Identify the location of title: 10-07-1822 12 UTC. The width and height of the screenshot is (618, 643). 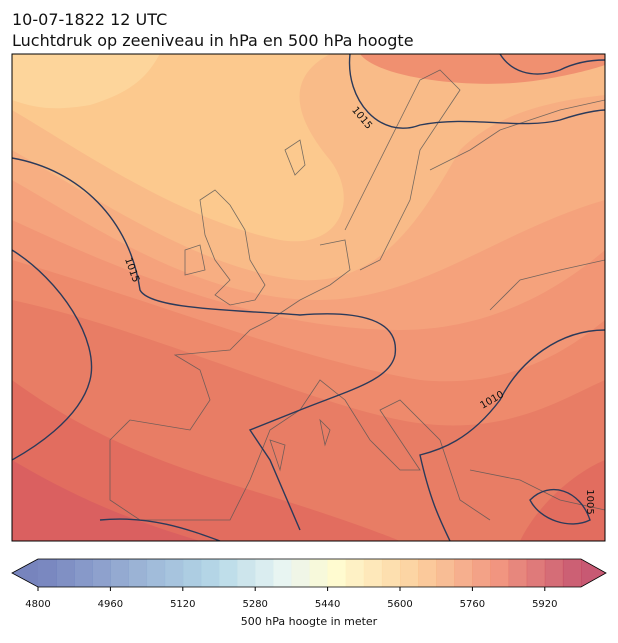
(89, 19).